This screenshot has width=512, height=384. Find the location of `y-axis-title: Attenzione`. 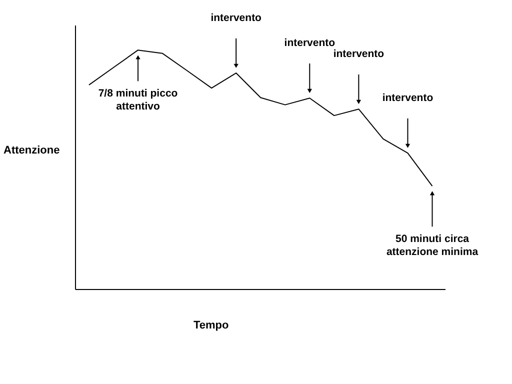

y-axis-title: Attenzione is located at coordinates (32, 150).